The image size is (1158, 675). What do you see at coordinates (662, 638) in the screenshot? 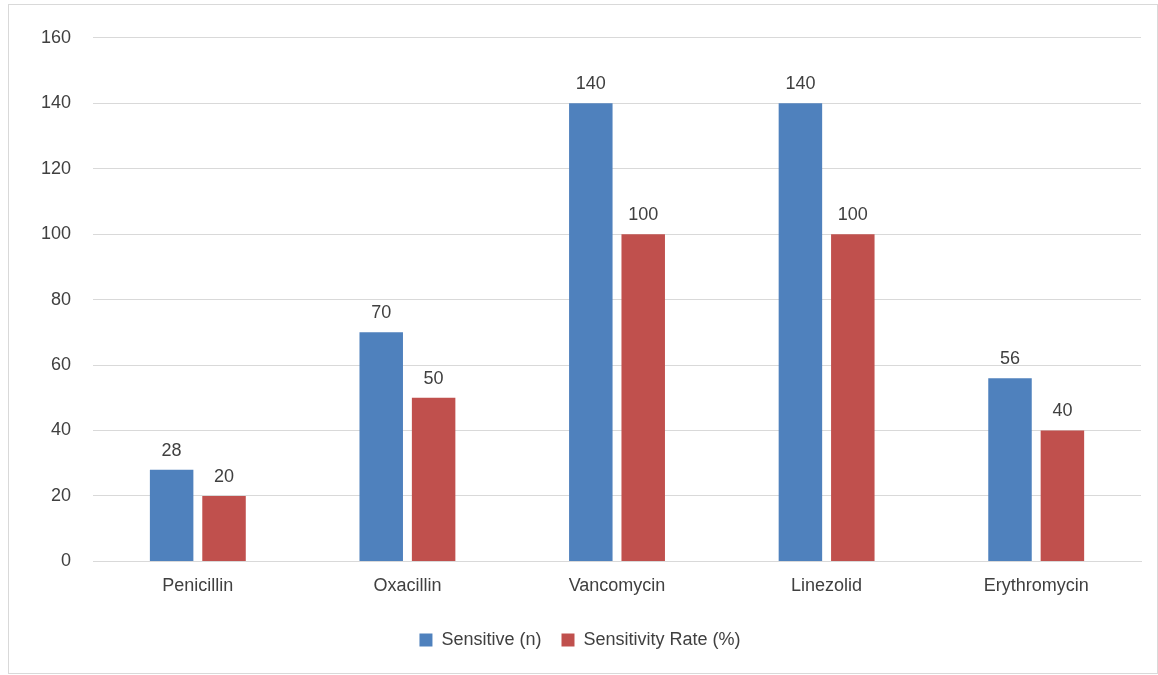
I see `legend-label: Sensitivity Rate (%)` at bounding box center [662, 638].